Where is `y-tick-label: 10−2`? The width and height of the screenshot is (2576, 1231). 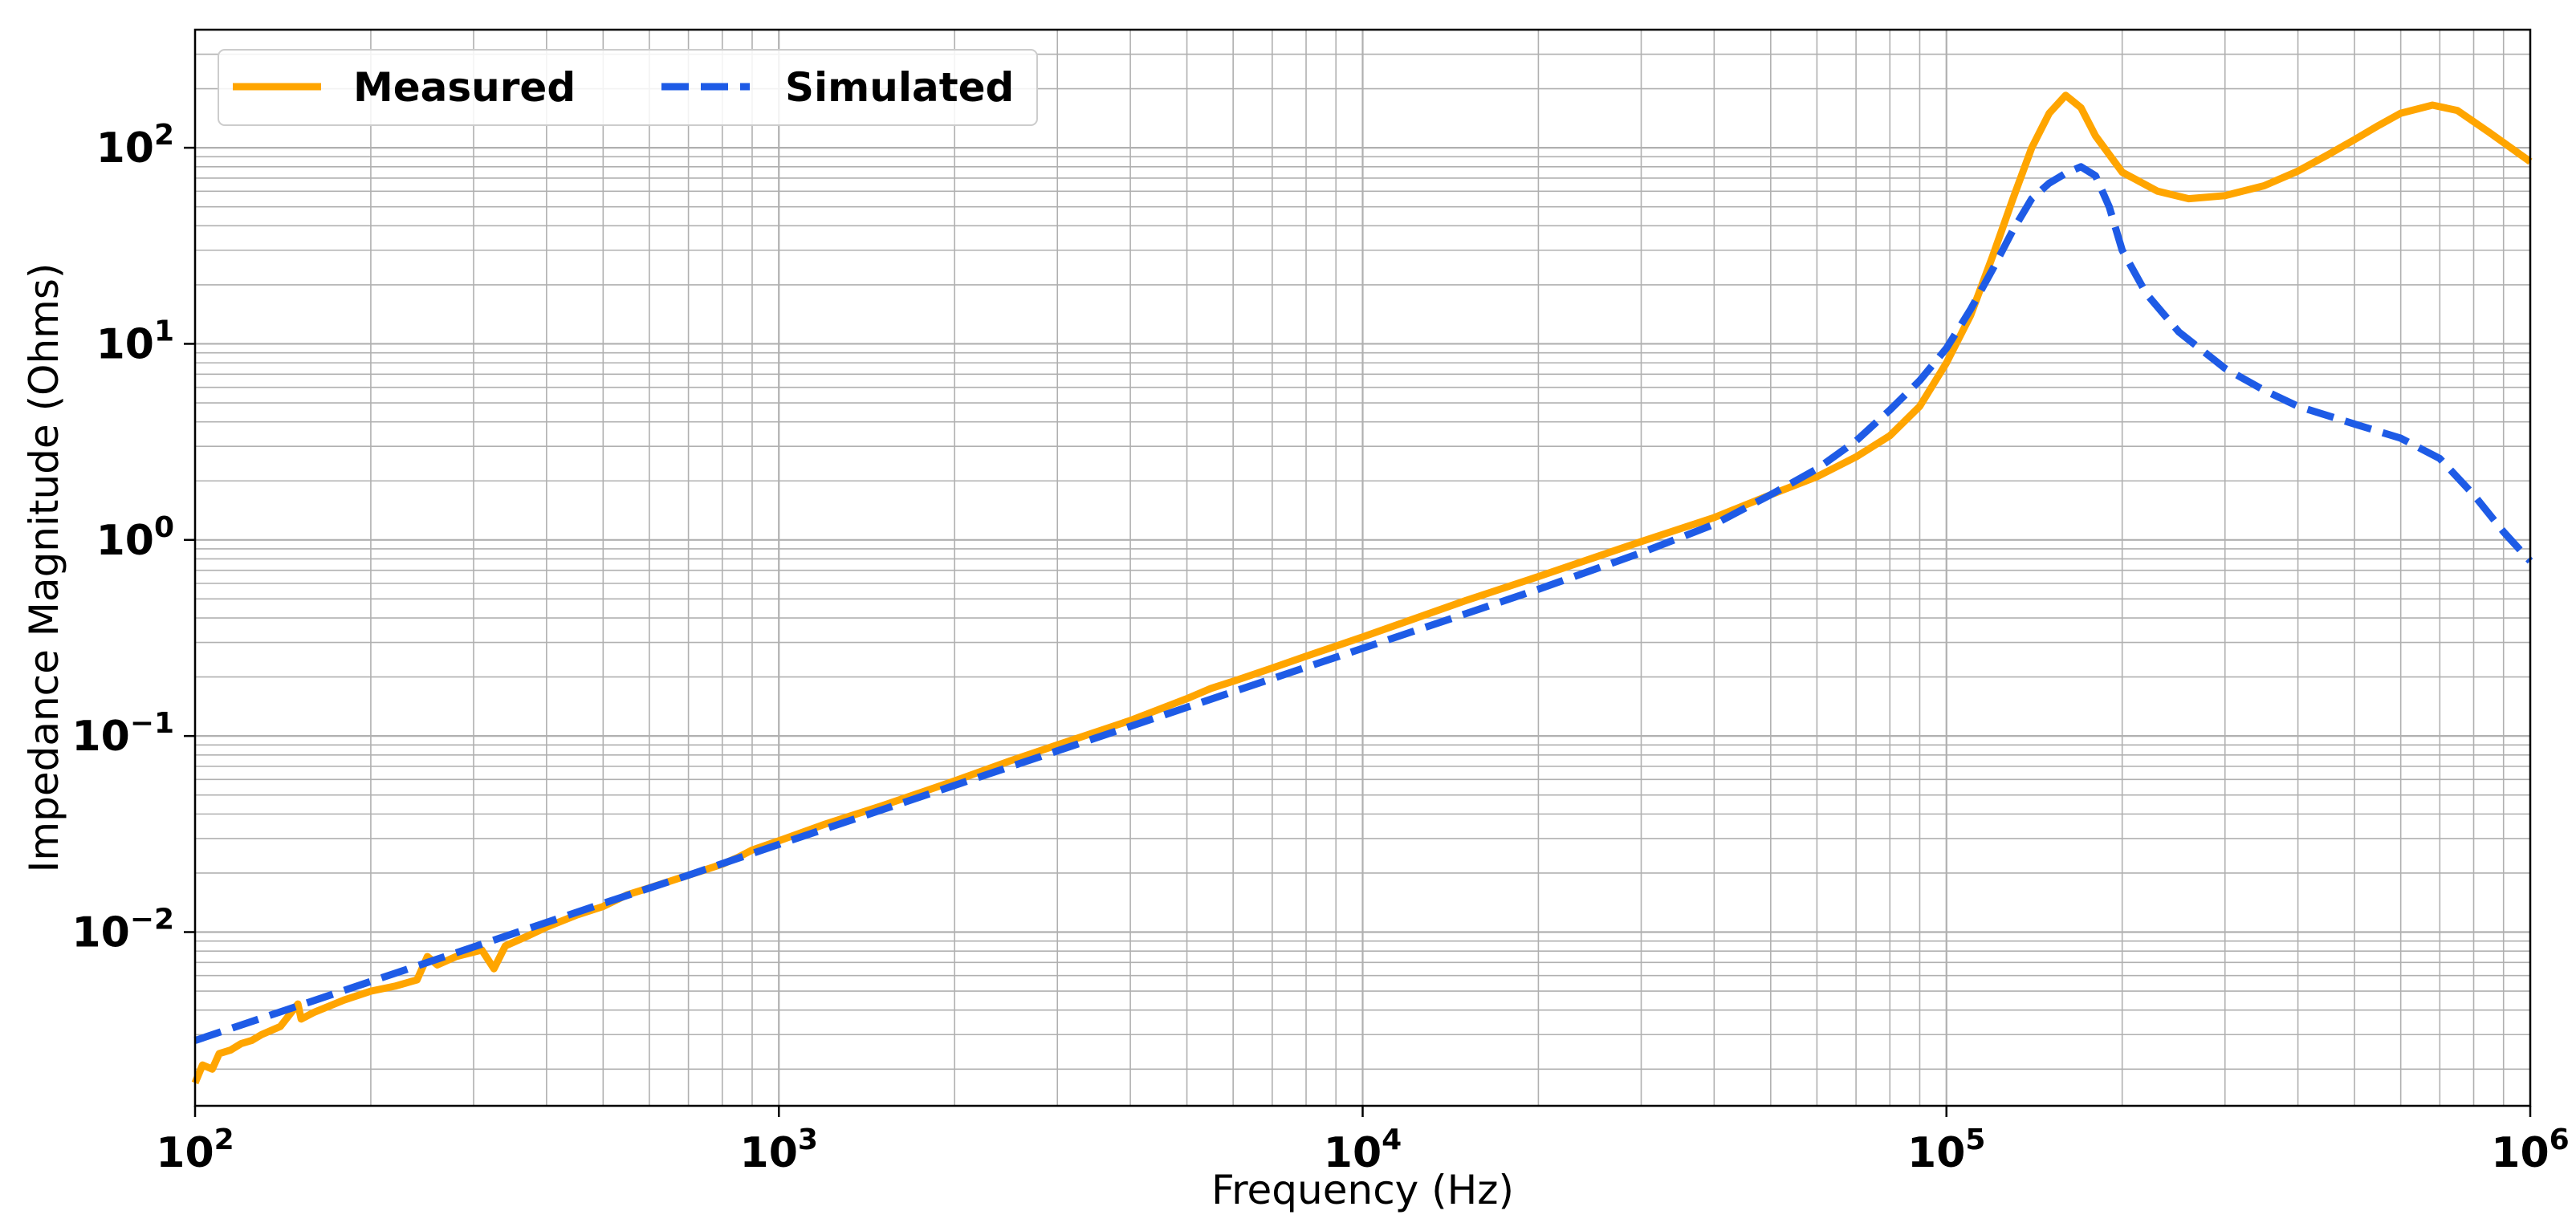 y-tick-label: 10−2 is located at coordinates (122, 930).